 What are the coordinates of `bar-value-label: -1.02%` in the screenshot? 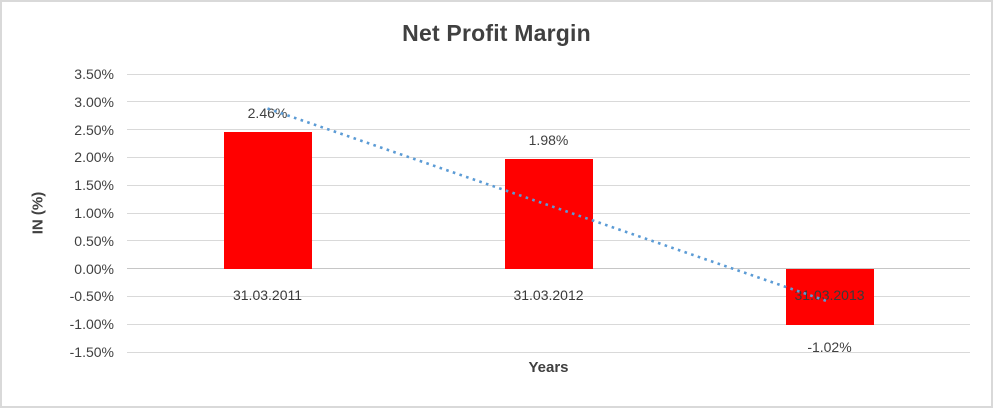 It's located at (829, 347).